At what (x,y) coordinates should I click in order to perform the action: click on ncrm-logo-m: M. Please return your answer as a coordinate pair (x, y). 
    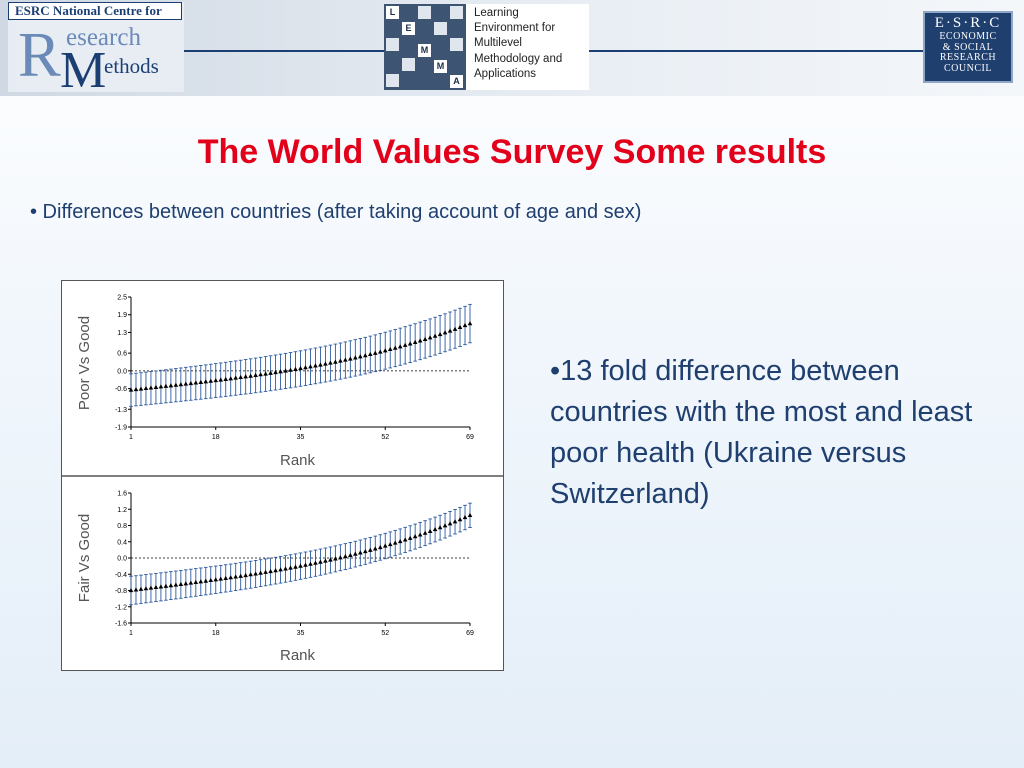
    Looking at the image, I should click on (83, 70).